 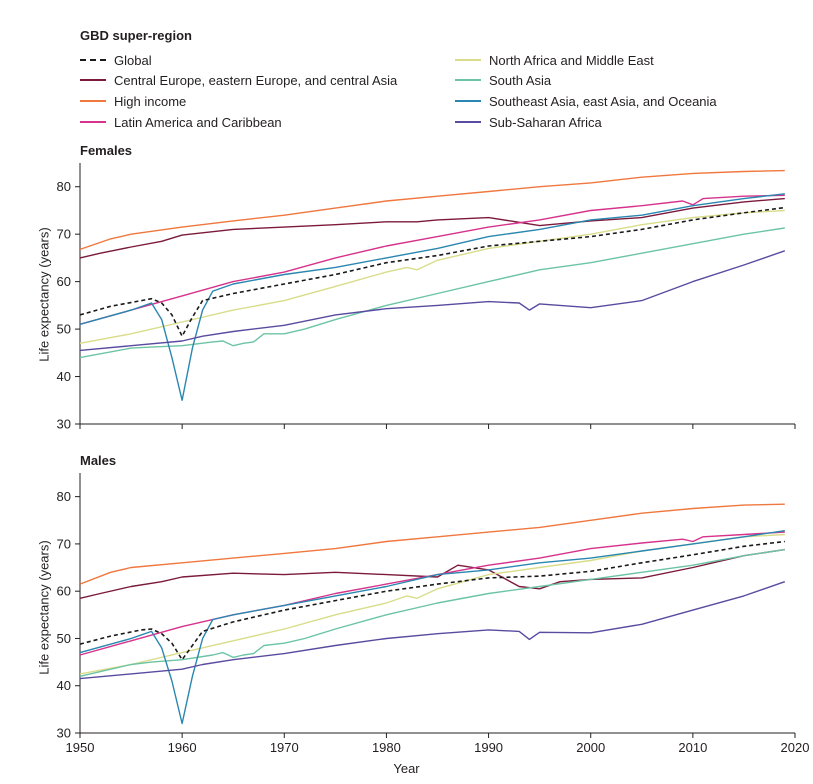 What do you see at coordinates (284, 747) in the screenshot?
I see `x-tick-label: 1970` at bounding box center [284, 747].